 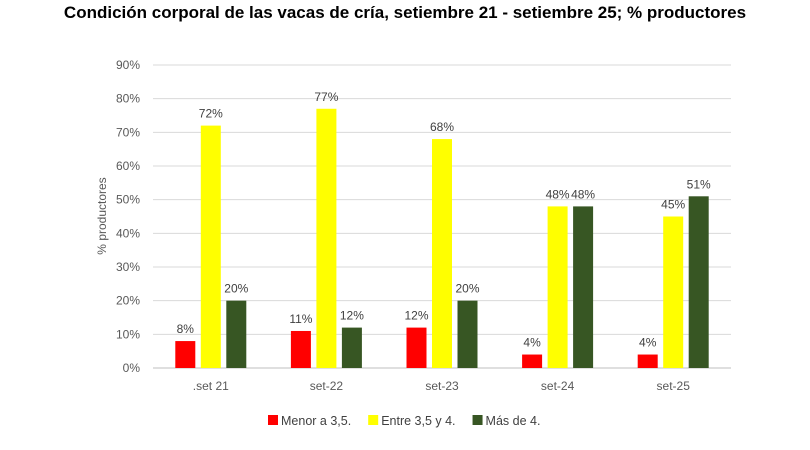 I want to click on x-tick-label: set-23, so click(x=442, y=386).